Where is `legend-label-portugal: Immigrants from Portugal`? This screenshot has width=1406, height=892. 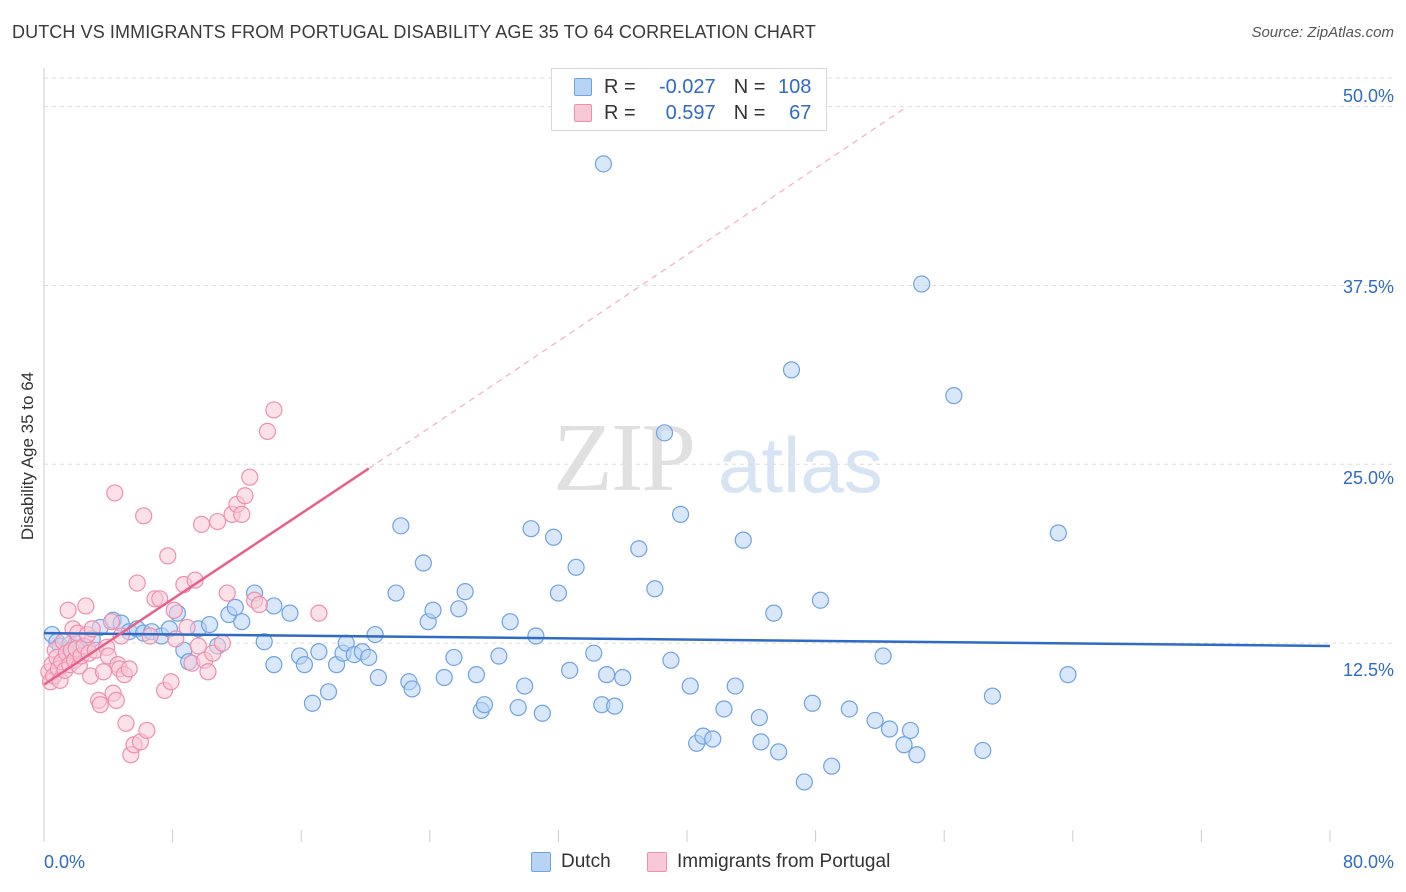 legend-label-portugal: Immigrants from Portugal is located at coordinates (784, 861).